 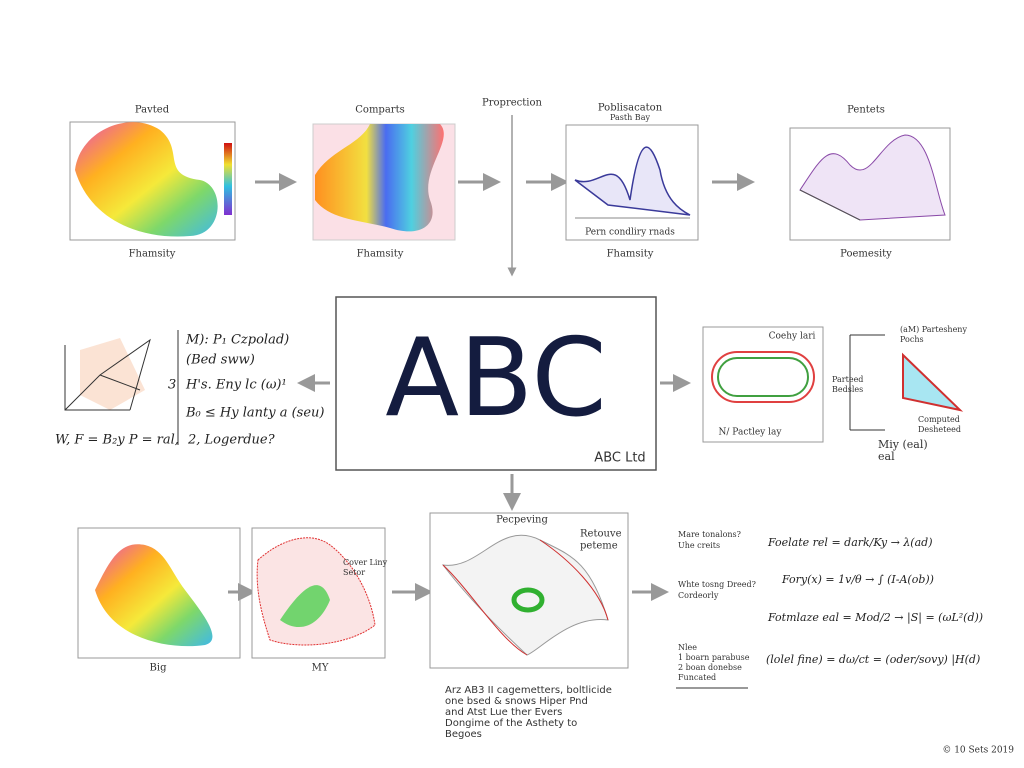 I want to click on text-line: Pochs, so click(x=912, y=339).